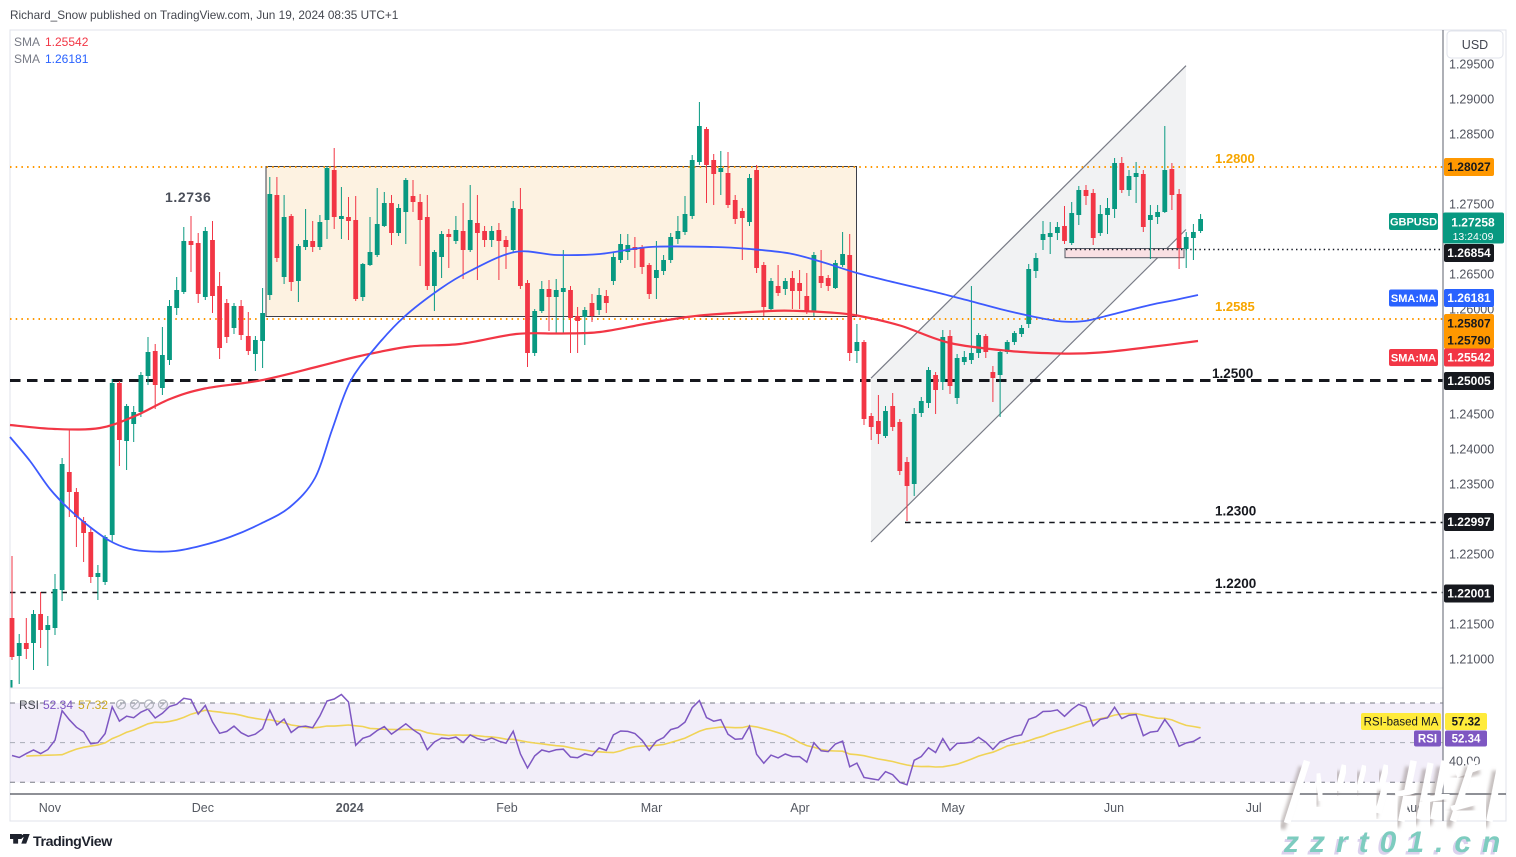  Describe the element at coordinates (1469, 167) in the screenshot. I see `svg-text: 1.28027` at that location.